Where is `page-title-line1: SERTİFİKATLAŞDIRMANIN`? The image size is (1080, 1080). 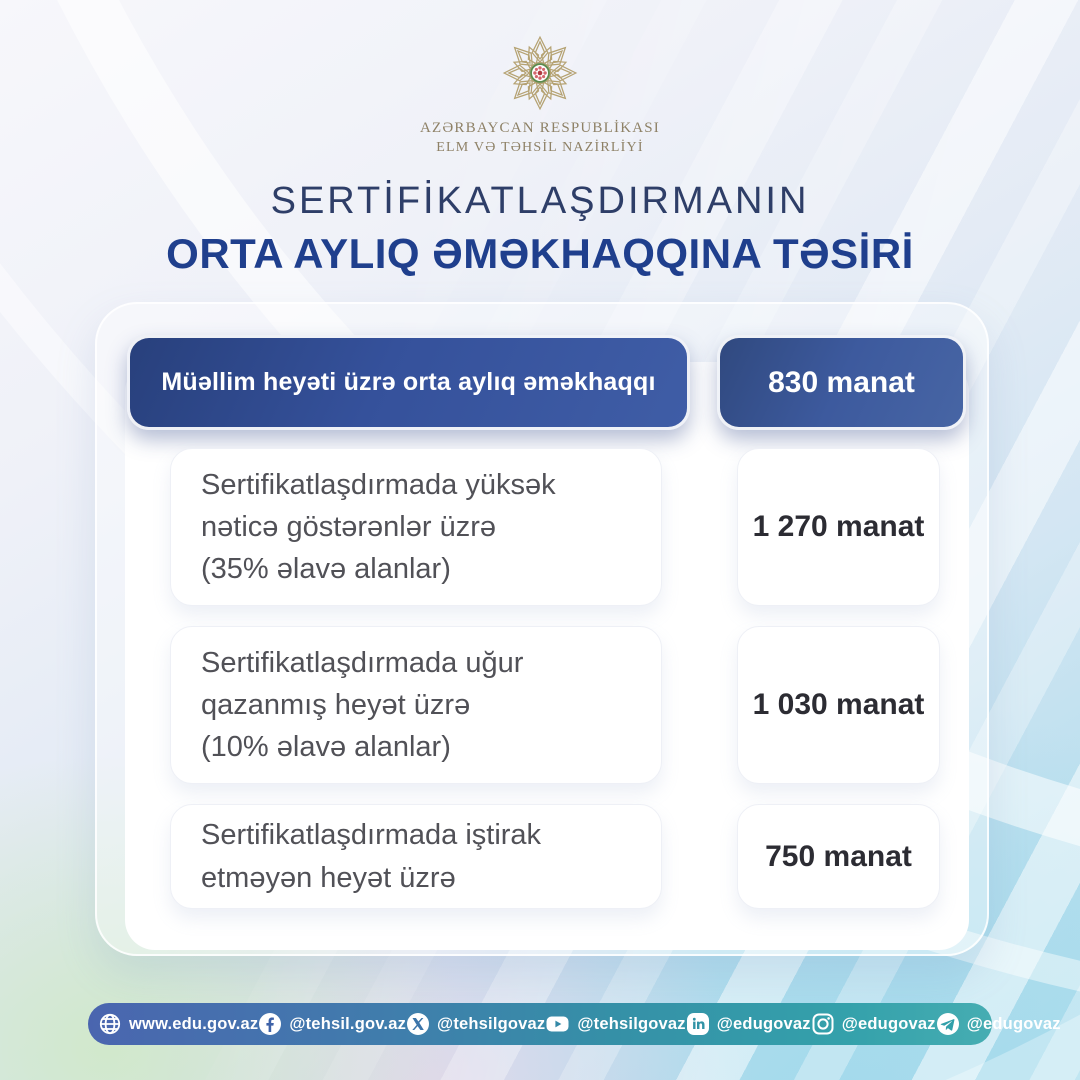 page-title-line1: SERTİFİKATLAŞDIRMANIN is located at coordinates (540, 201).